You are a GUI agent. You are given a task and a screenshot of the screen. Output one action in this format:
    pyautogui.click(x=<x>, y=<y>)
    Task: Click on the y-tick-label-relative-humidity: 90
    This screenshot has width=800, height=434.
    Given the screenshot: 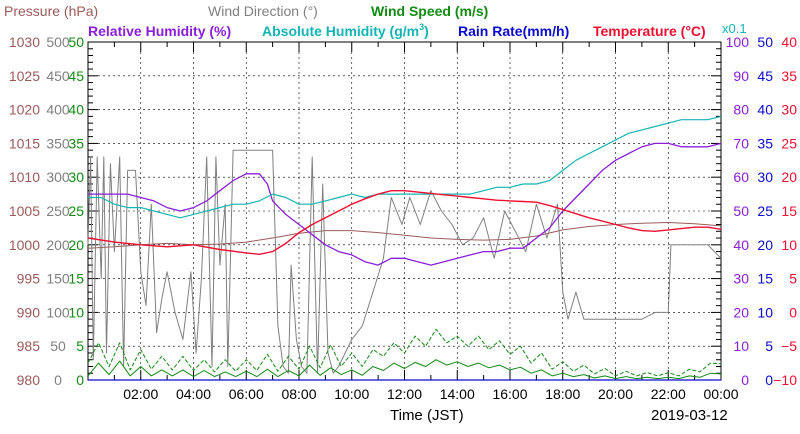 What is the action you would take?
    pyautogui.click(x=741, y=76)
    